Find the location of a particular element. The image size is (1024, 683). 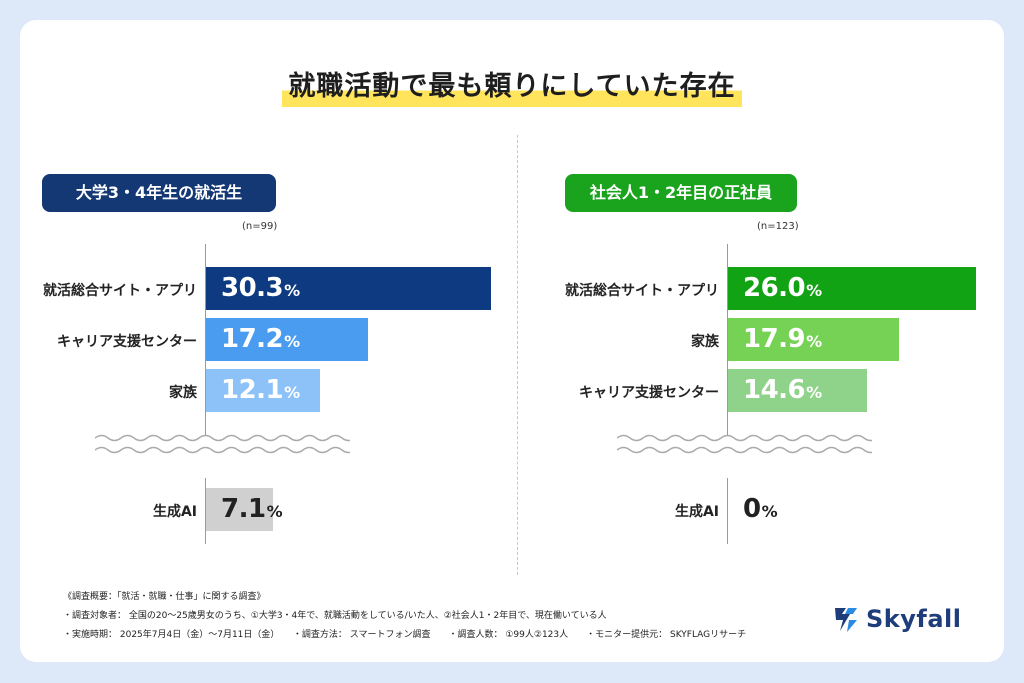

data-label-value-row-1: 26.0 is located at coordinates (774, 287).